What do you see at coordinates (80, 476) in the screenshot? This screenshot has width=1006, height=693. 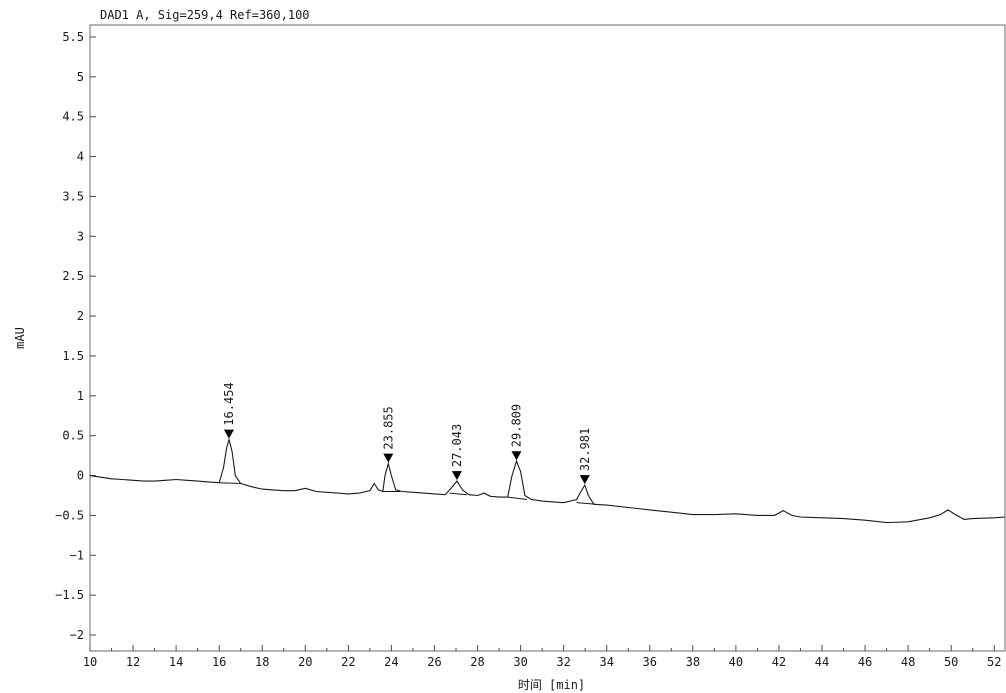 I see `y-tick-label: 0` at bounding box center [80, 476].